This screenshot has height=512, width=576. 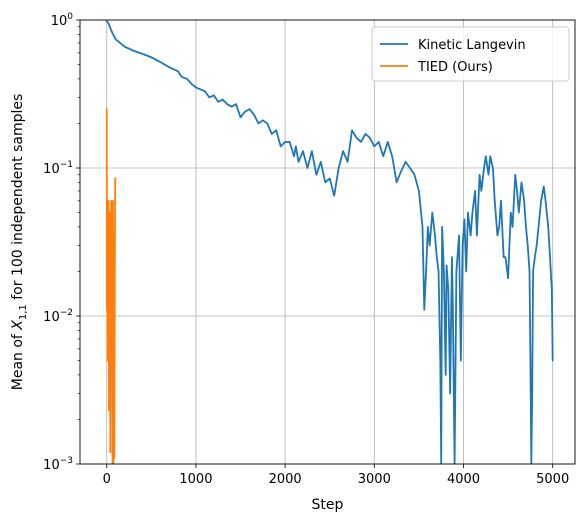 What do you see at coordinates (463, 479) in the screenshot?
I see `x-tick-label: 4000` at bounding box center [463, 479].